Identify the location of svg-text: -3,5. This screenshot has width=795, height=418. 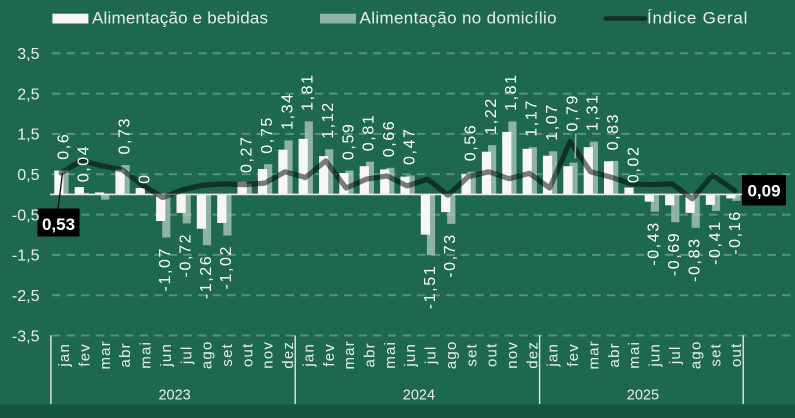
(26, 336).